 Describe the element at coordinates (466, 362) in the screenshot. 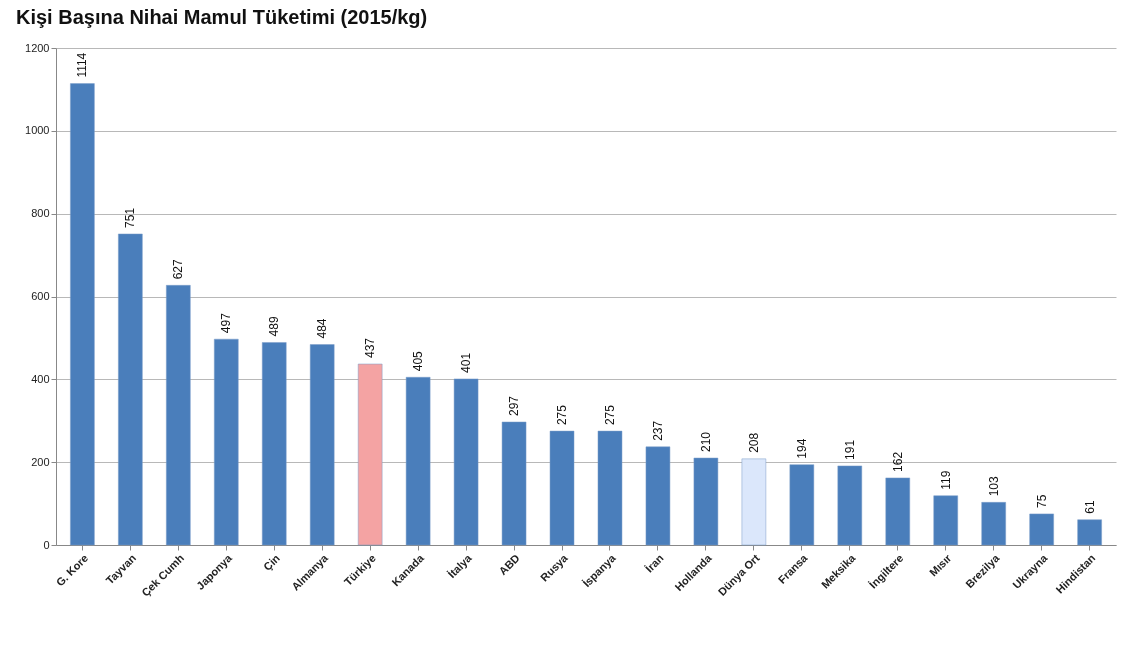

I see `data-label: 401` at that location.